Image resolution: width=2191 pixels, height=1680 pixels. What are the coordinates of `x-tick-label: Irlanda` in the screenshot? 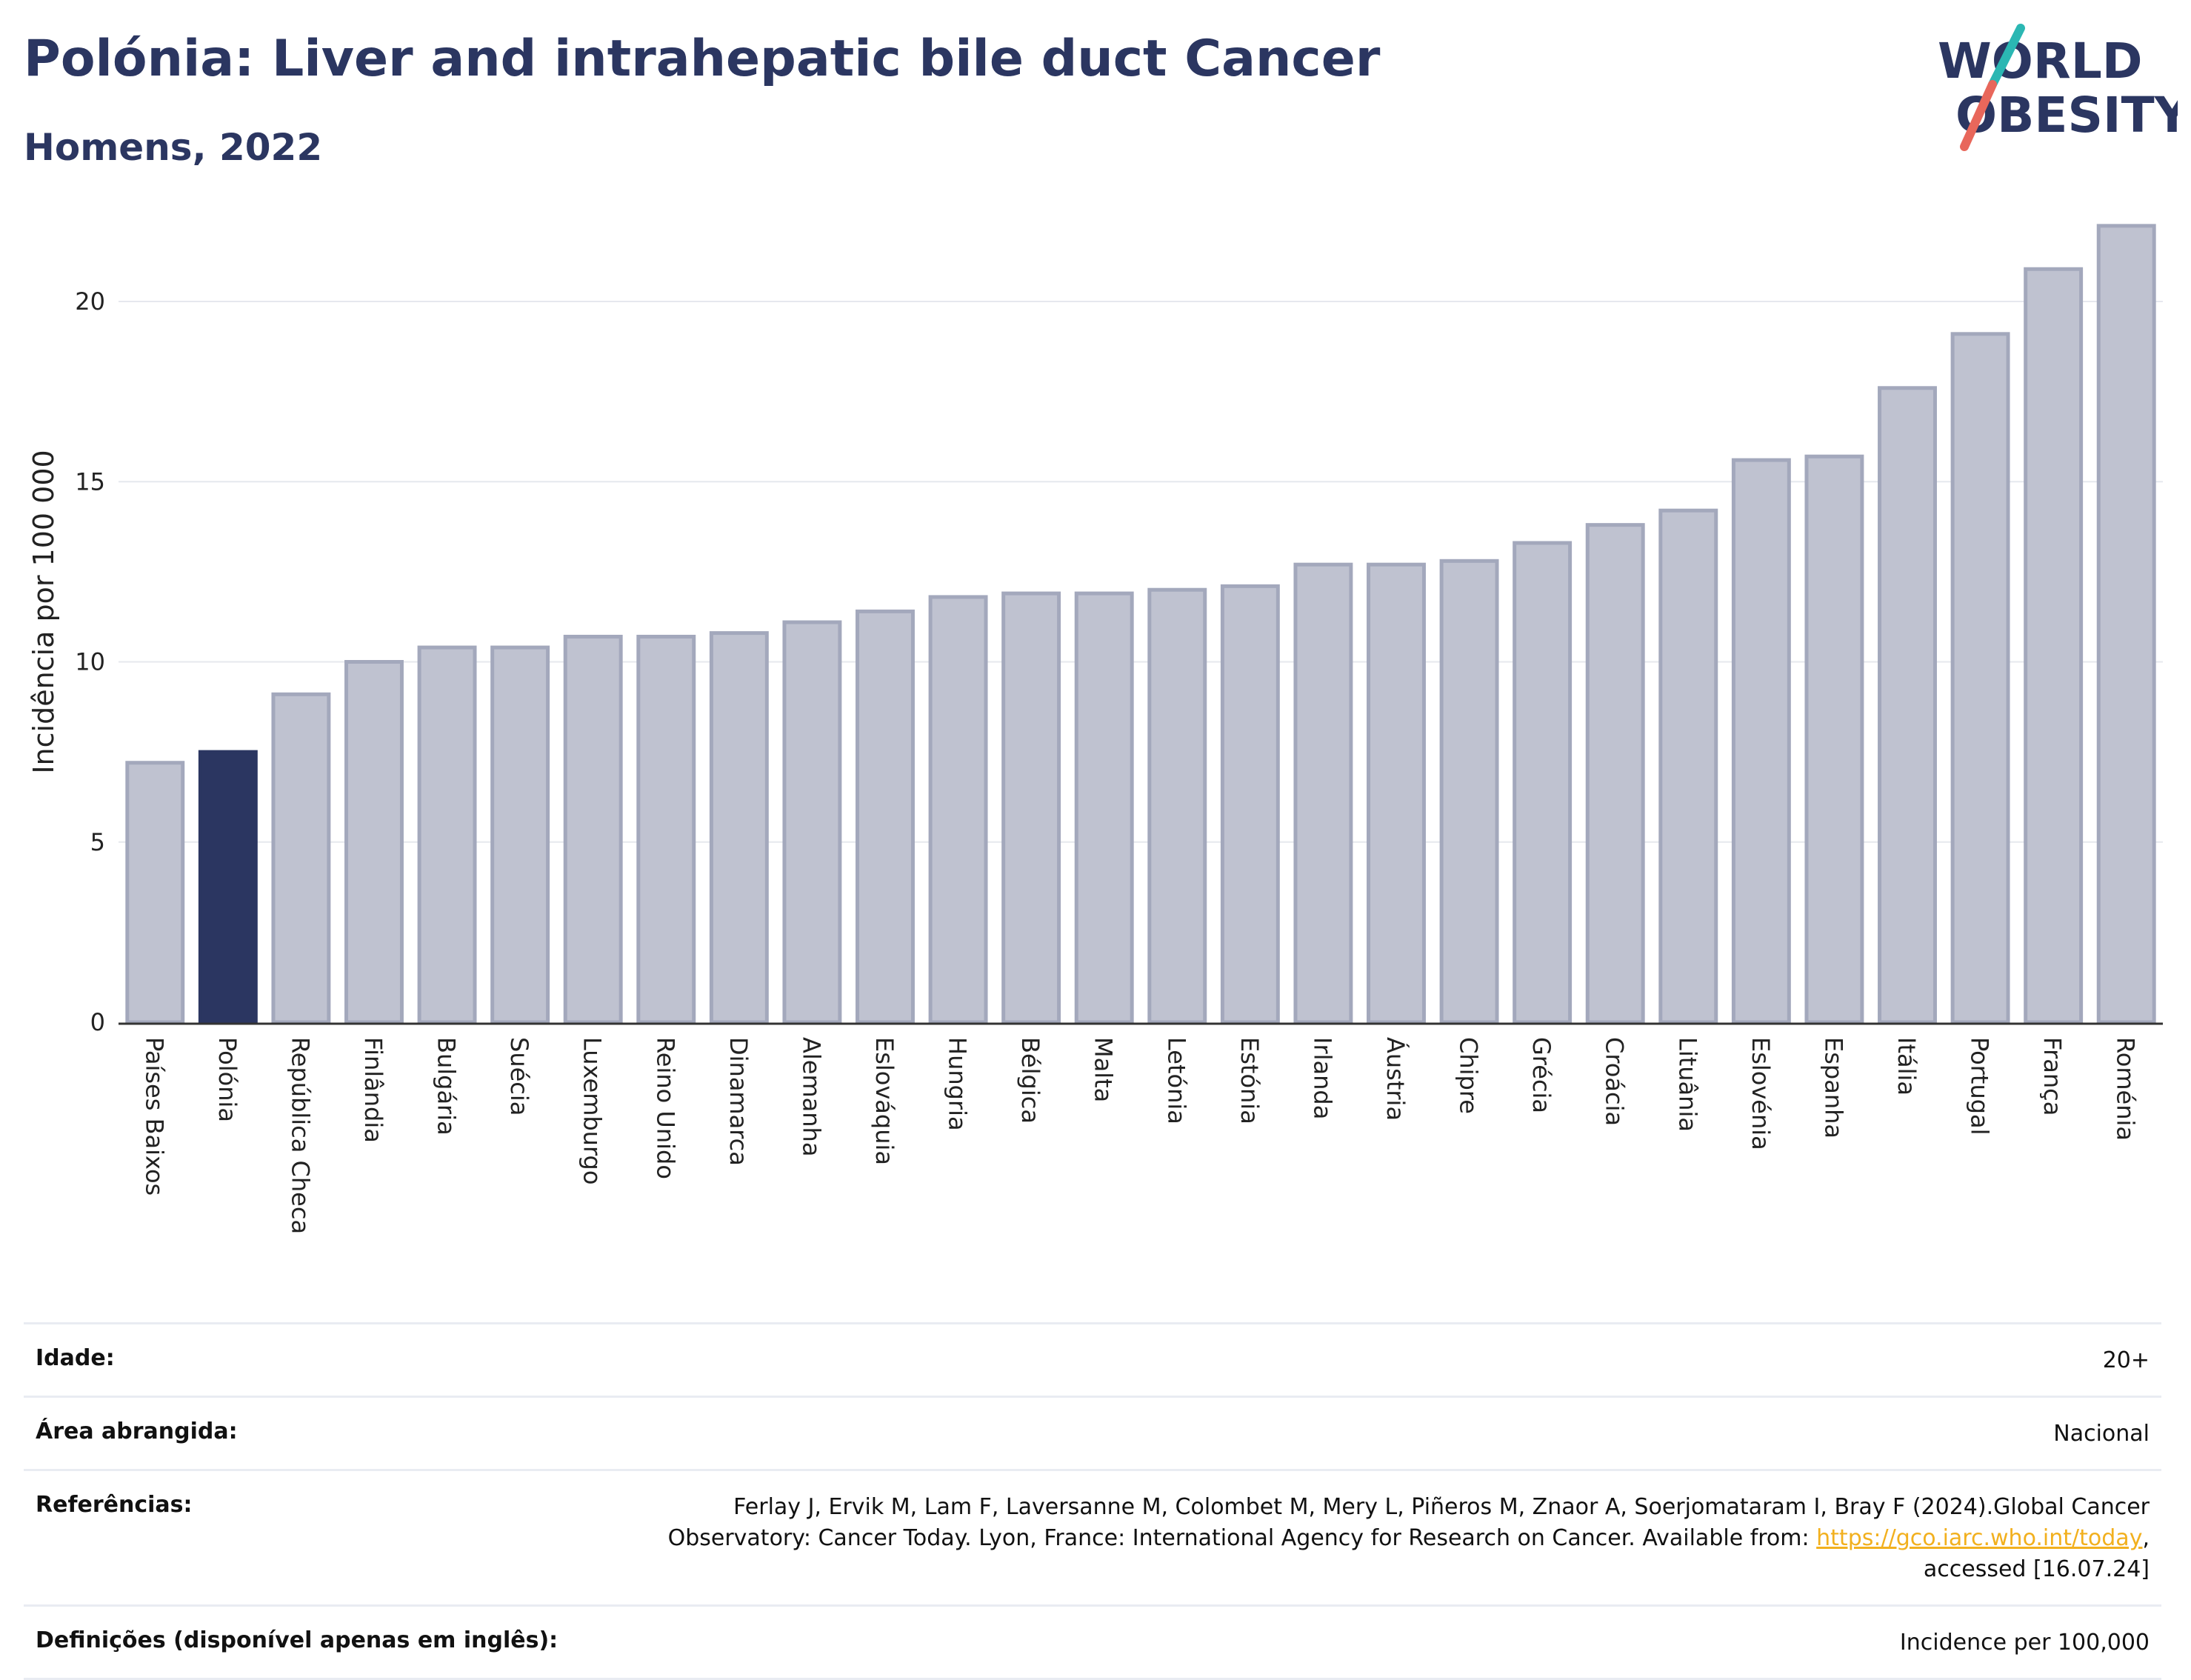 It's located at (1322, 1078).